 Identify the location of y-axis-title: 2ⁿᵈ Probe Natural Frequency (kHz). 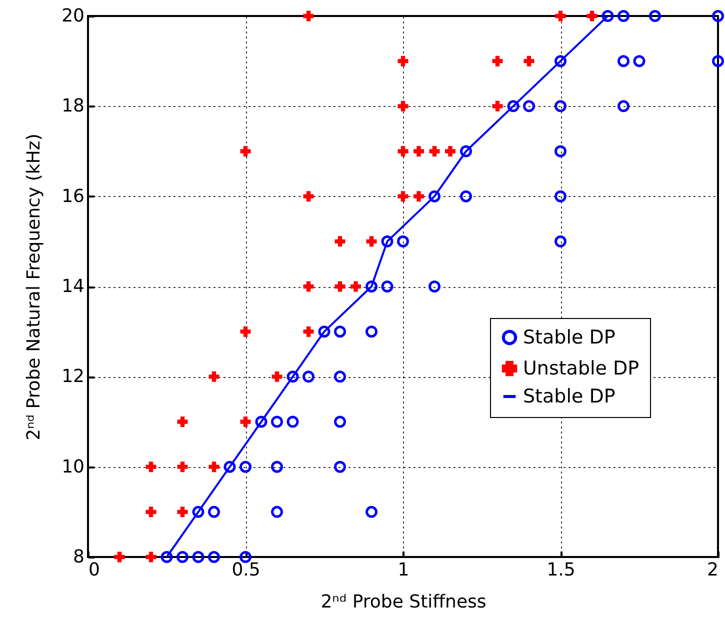
(34, 287).